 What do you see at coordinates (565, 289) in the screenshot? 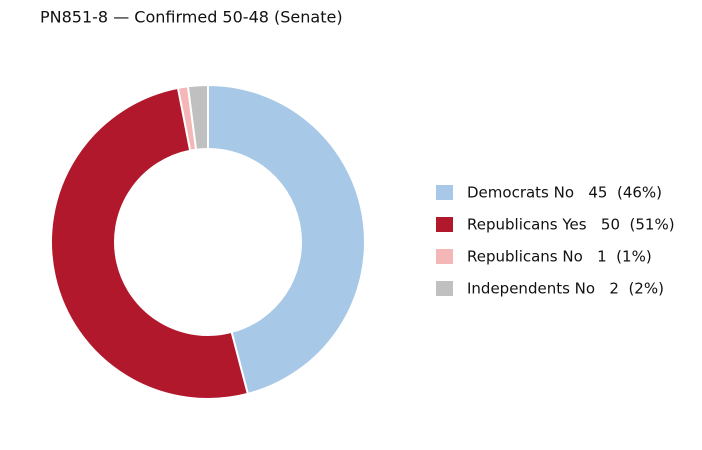
I see `legend-label: Independents No 2 (2%)` at bounding box center [565, 289].